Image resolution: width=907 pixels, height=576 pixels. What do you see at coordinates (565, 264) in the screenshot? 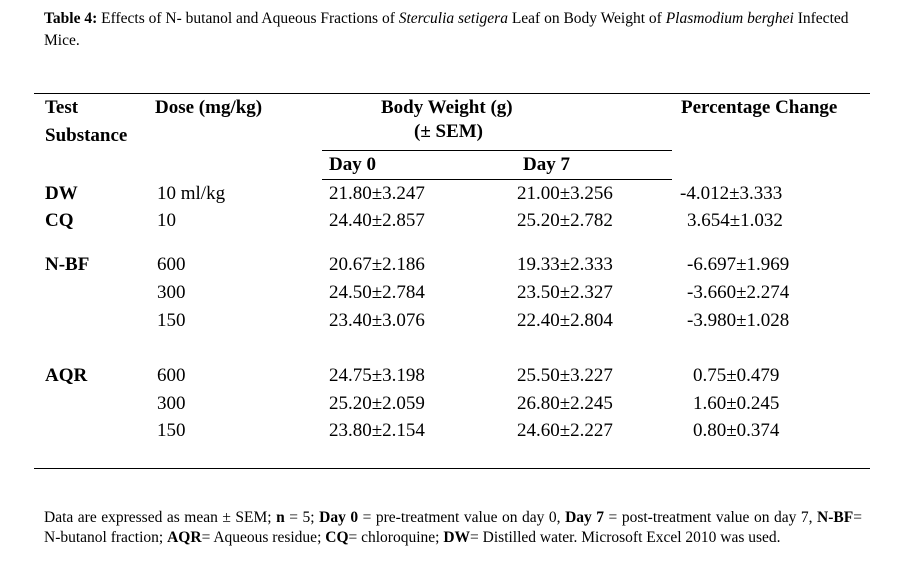
I see `cell-day7: 19.33±2.333` at bounding box center [565, 264].